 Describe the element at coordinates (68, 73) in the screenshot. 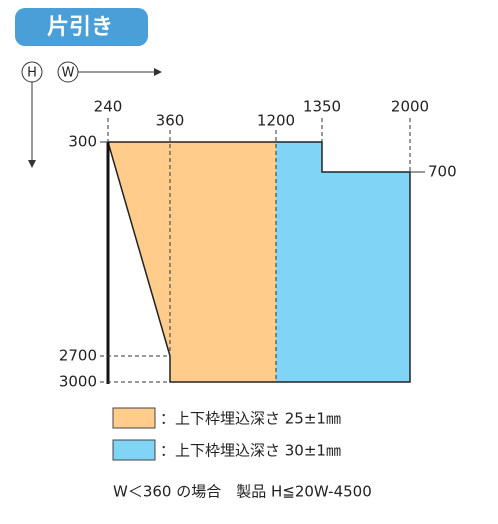

I see `w-label: W` at that location.